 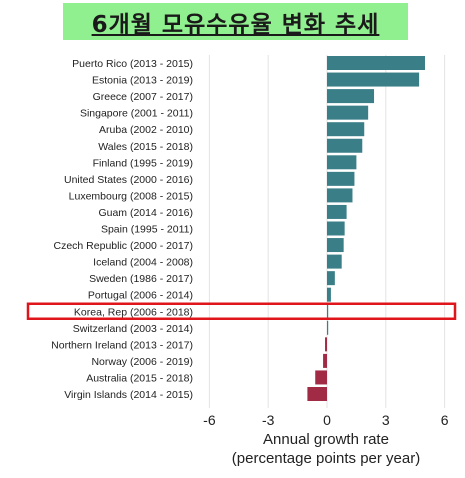 I want to click on category-label-0: Puerto Rico (2013 - 2015), so click(x=132, y=64).